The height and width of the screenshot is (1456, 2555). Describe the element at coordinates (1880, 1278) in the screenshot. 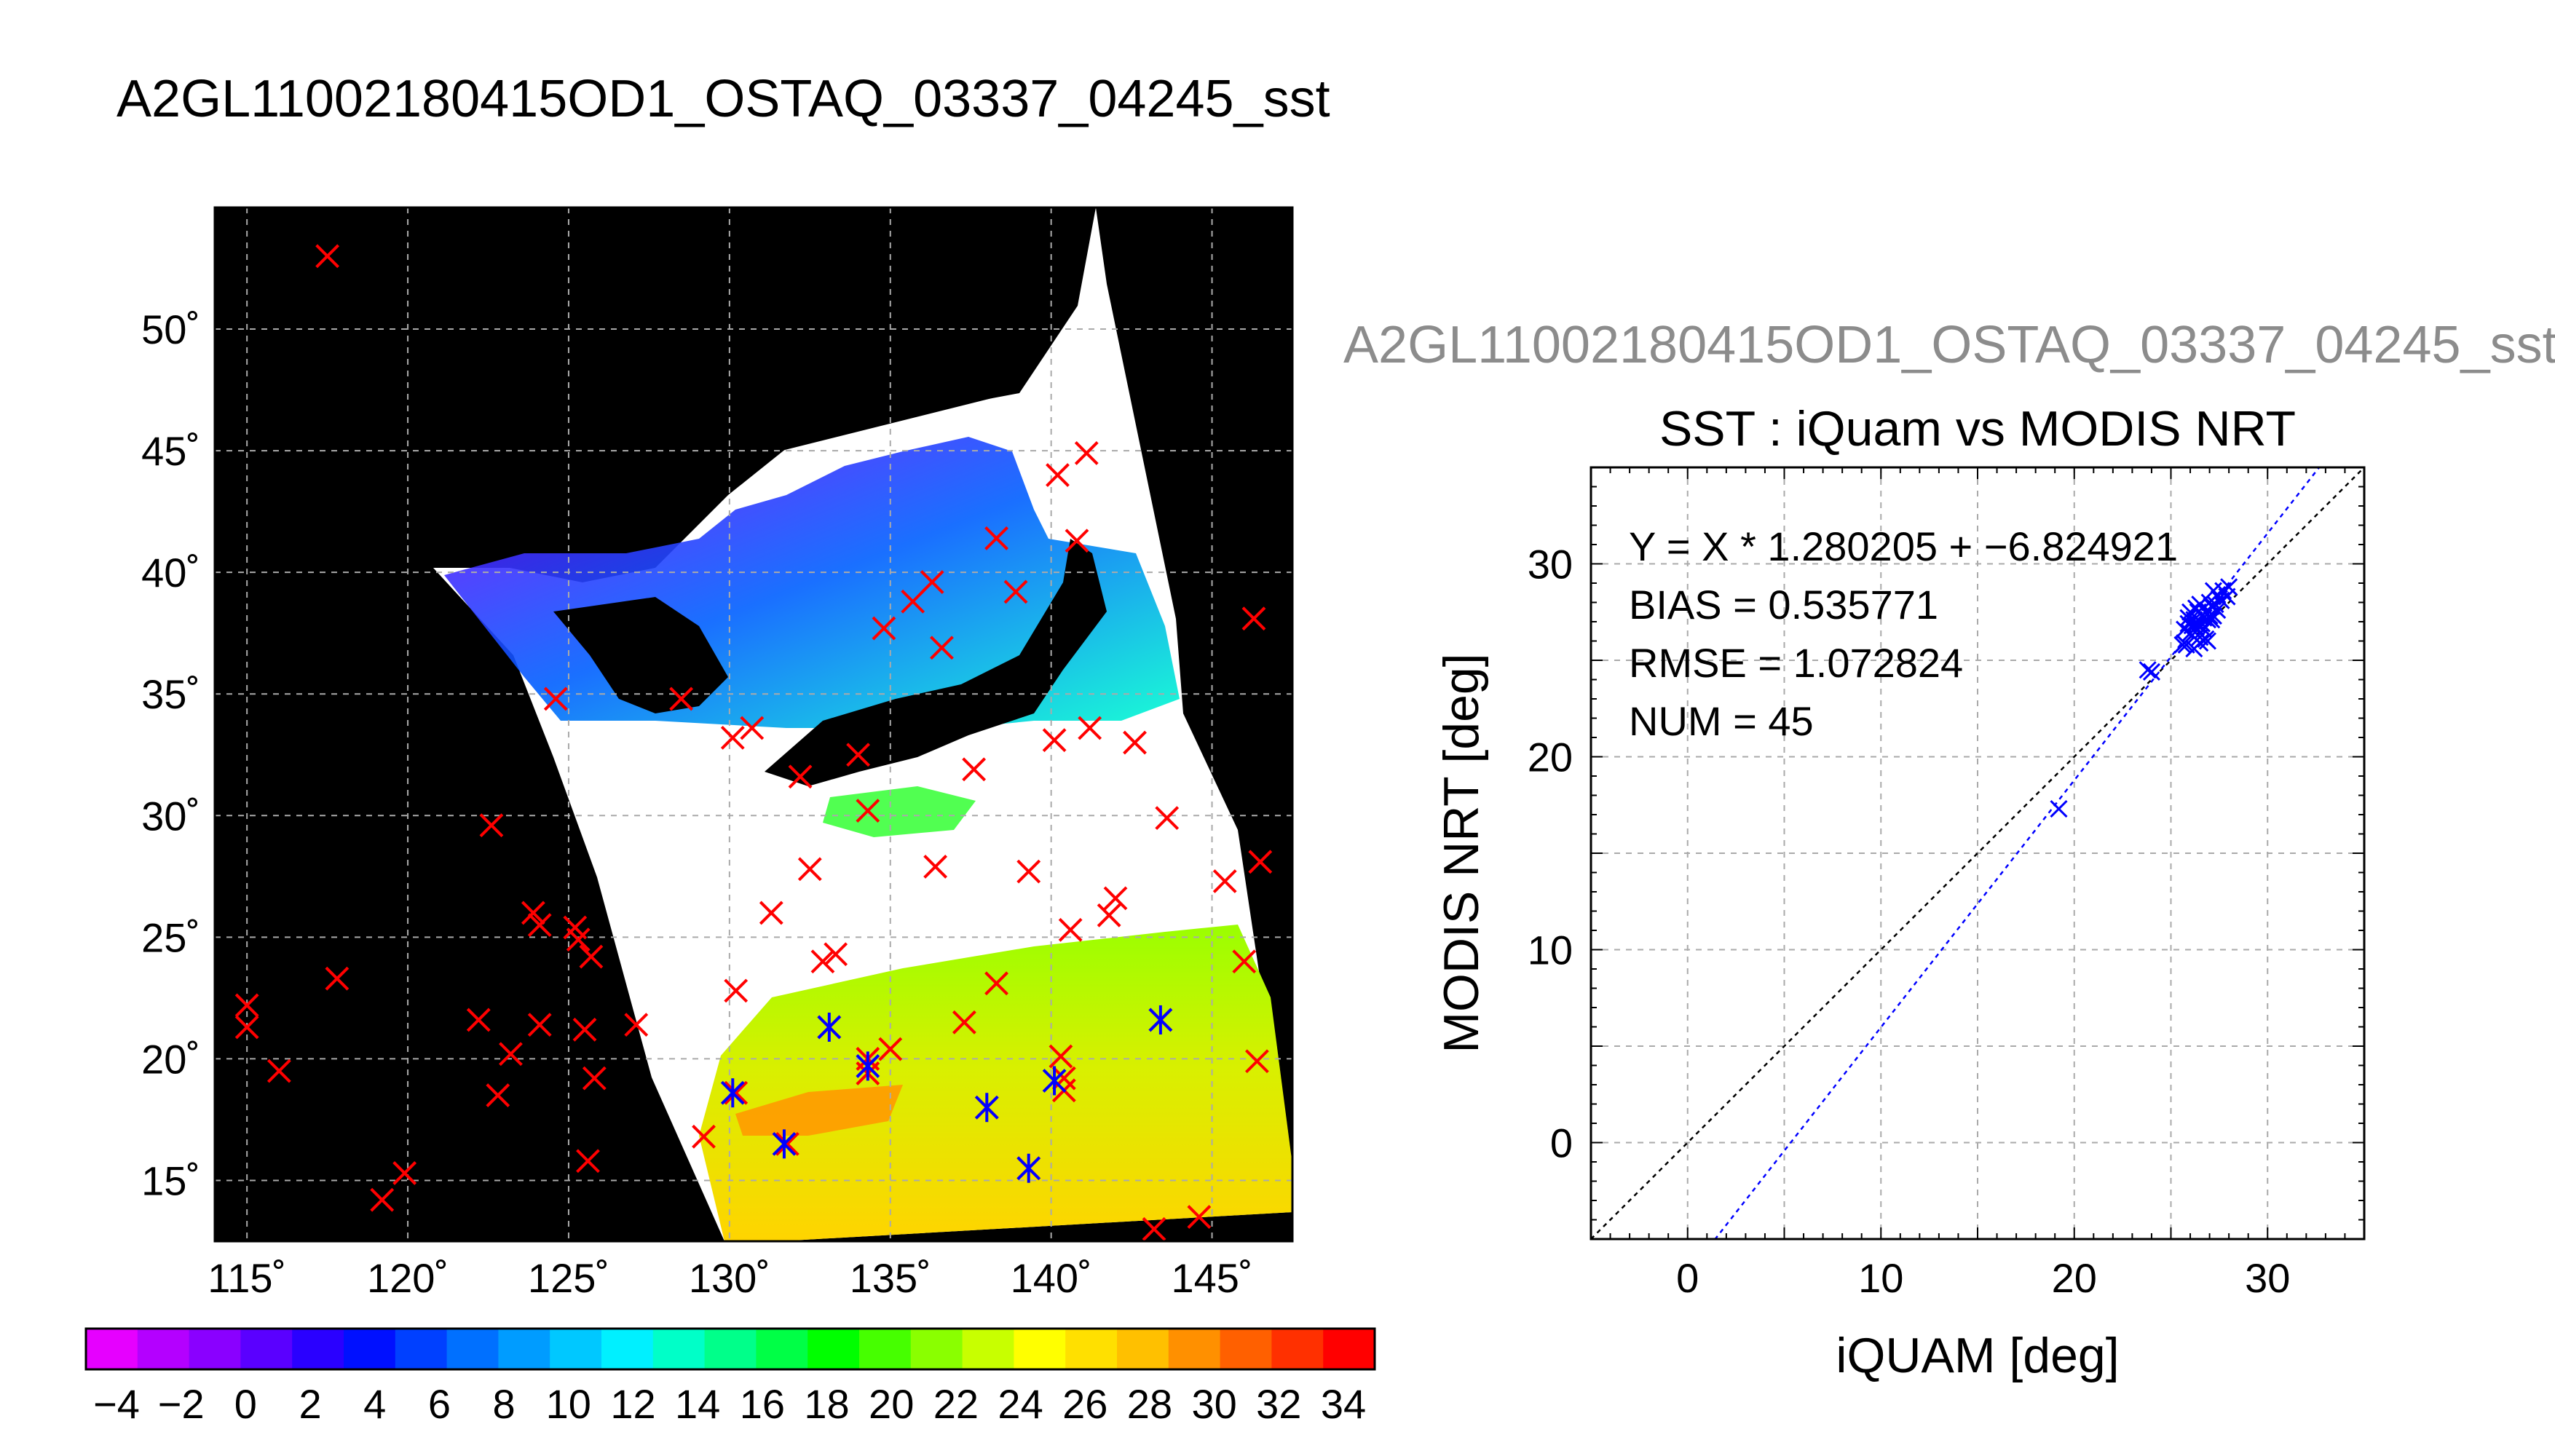

I see `scatter-x-tick-label: 10` at that location.